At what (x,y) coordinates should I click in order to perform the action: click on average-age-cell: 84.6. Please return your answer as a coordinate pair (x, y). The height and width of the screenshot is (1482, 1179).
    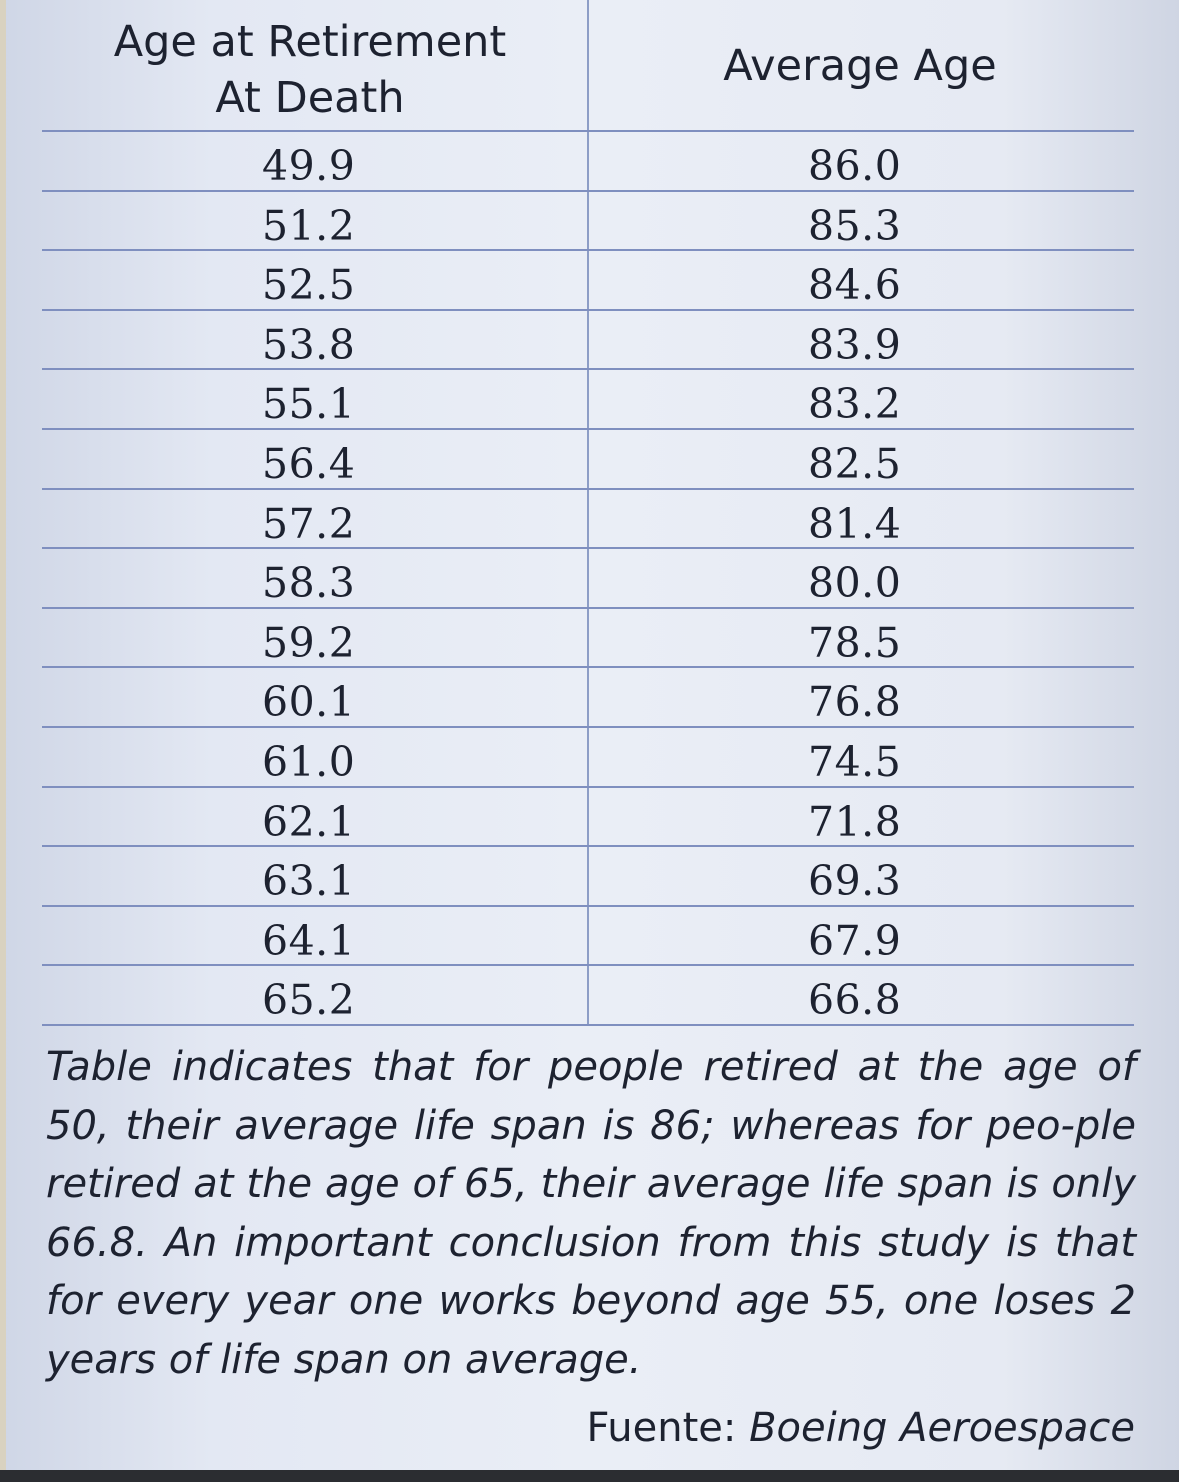
    Looking at the image, I should click on (855, 285).